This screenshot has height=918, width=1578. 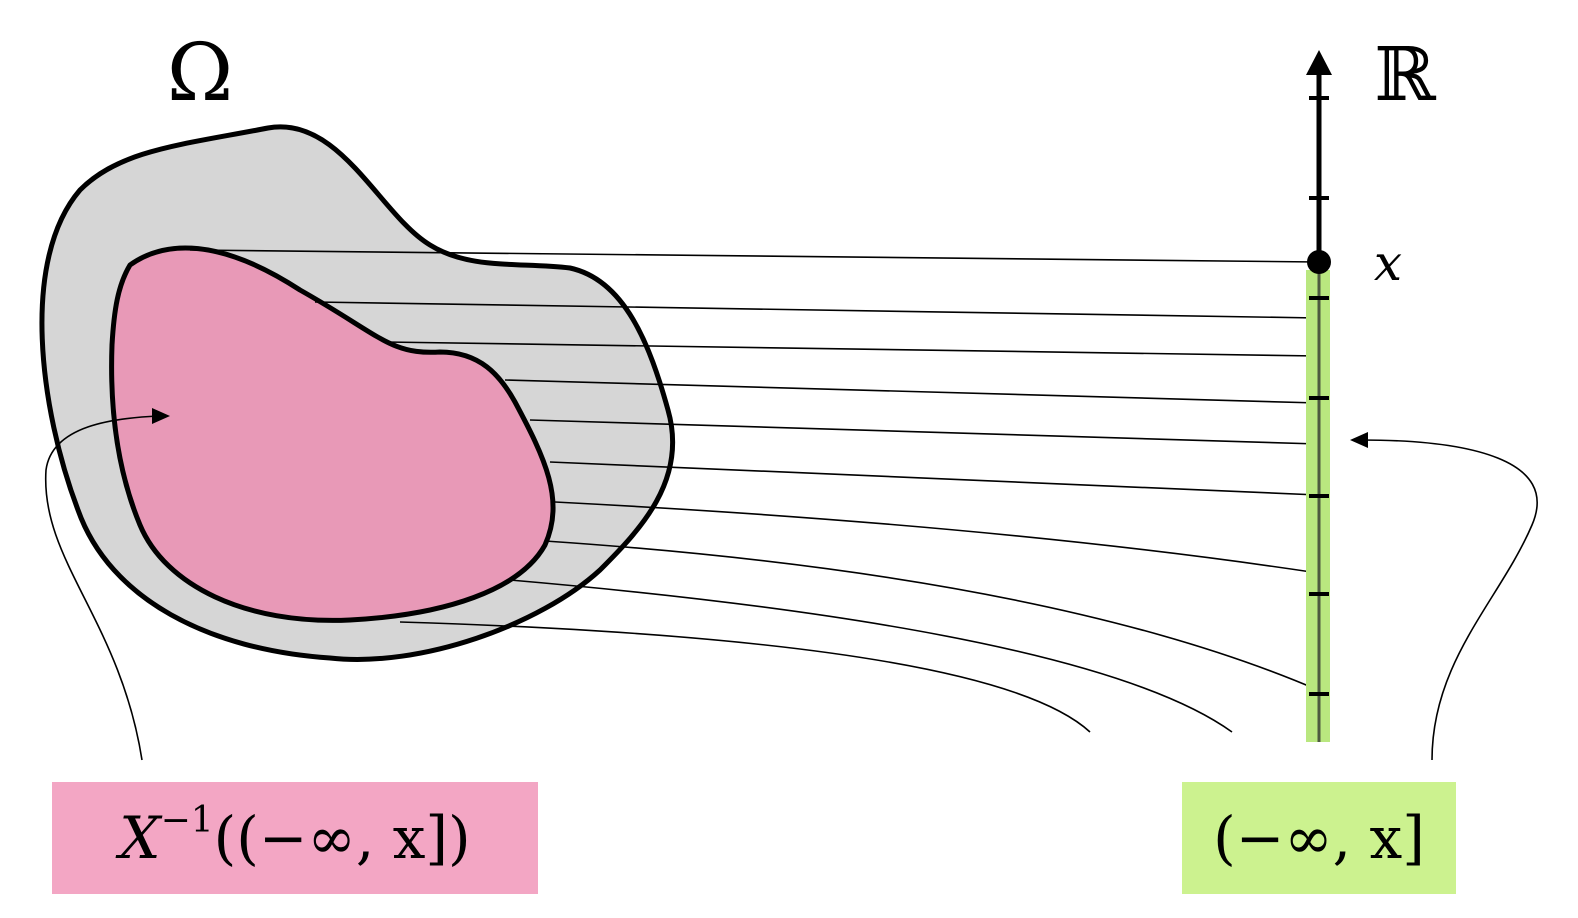 I want to click on omega-label: Ω, so click(x=200, y=72).